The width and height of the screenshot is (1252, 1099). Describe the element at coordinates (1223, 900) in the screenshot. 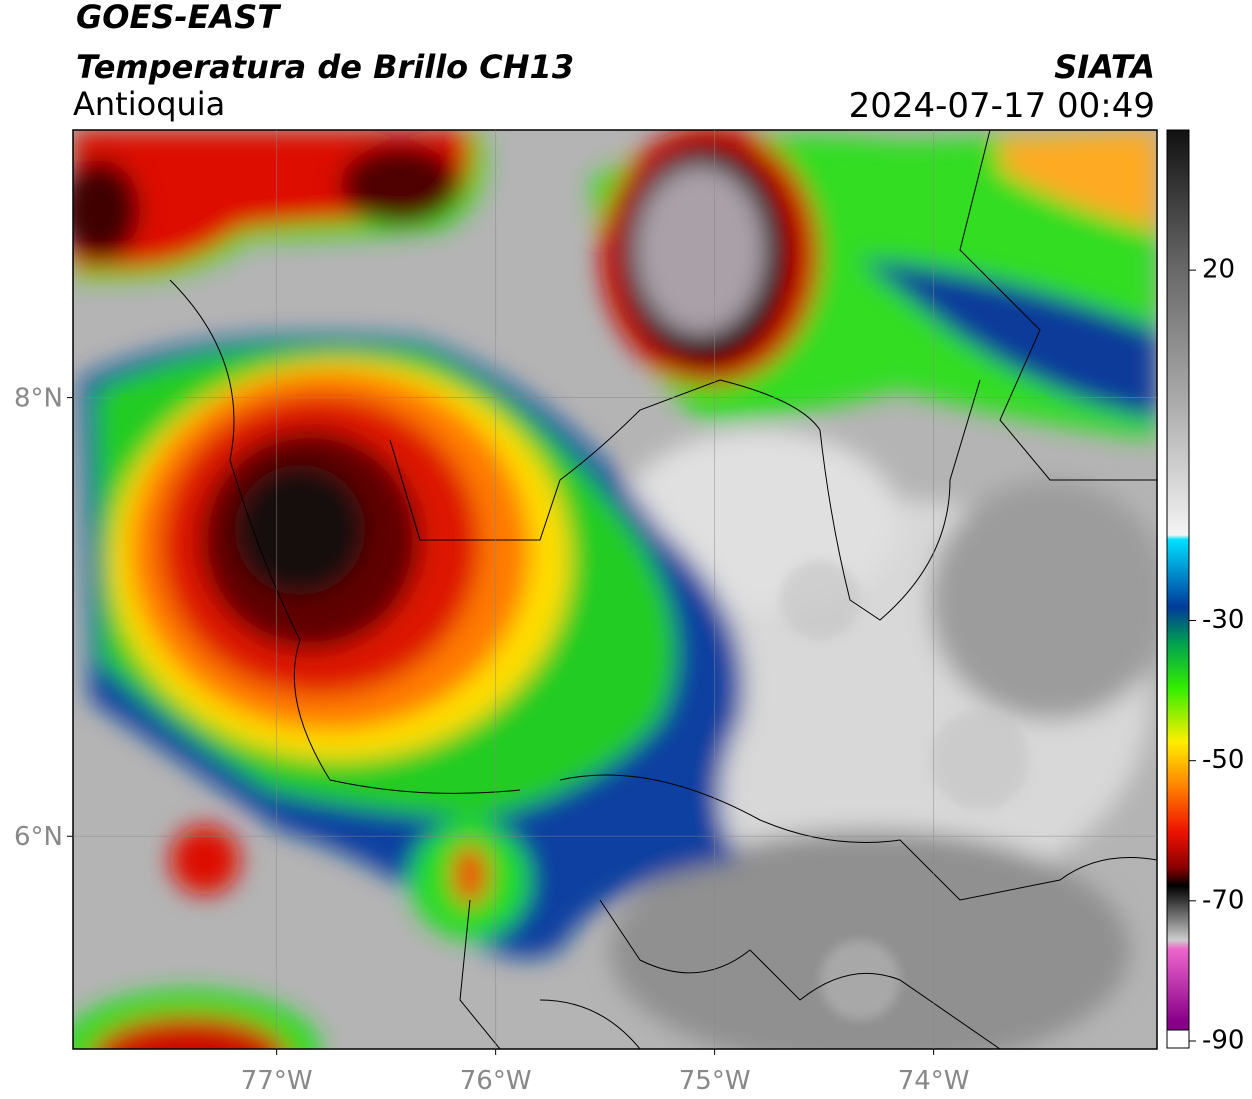

I see `colorbar-tick-label: -70` at that location.